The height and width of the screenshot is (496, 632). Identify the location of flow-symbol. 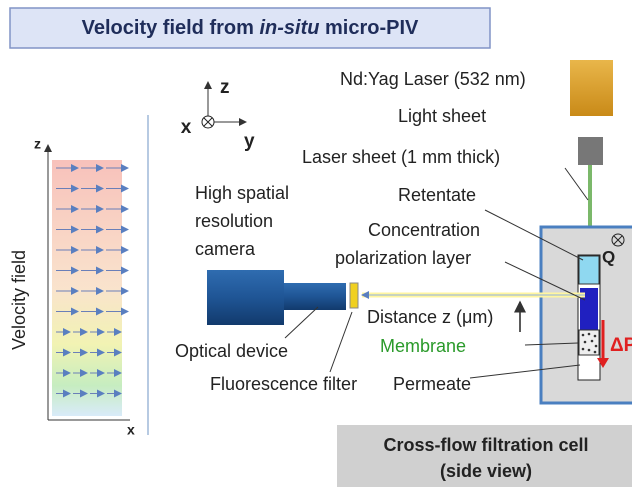
(618, 240).